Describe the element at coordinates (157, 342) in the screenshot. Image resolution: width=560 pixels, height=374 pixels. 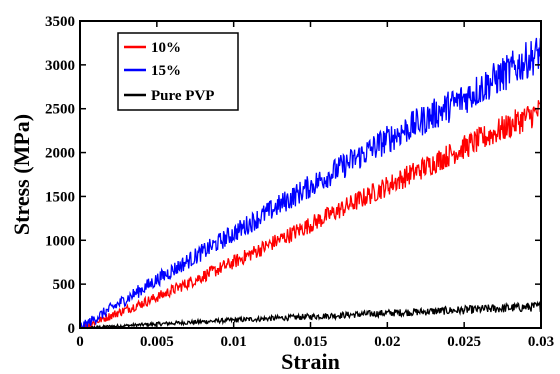
I see `x-tick-label: 0.005` at that location.